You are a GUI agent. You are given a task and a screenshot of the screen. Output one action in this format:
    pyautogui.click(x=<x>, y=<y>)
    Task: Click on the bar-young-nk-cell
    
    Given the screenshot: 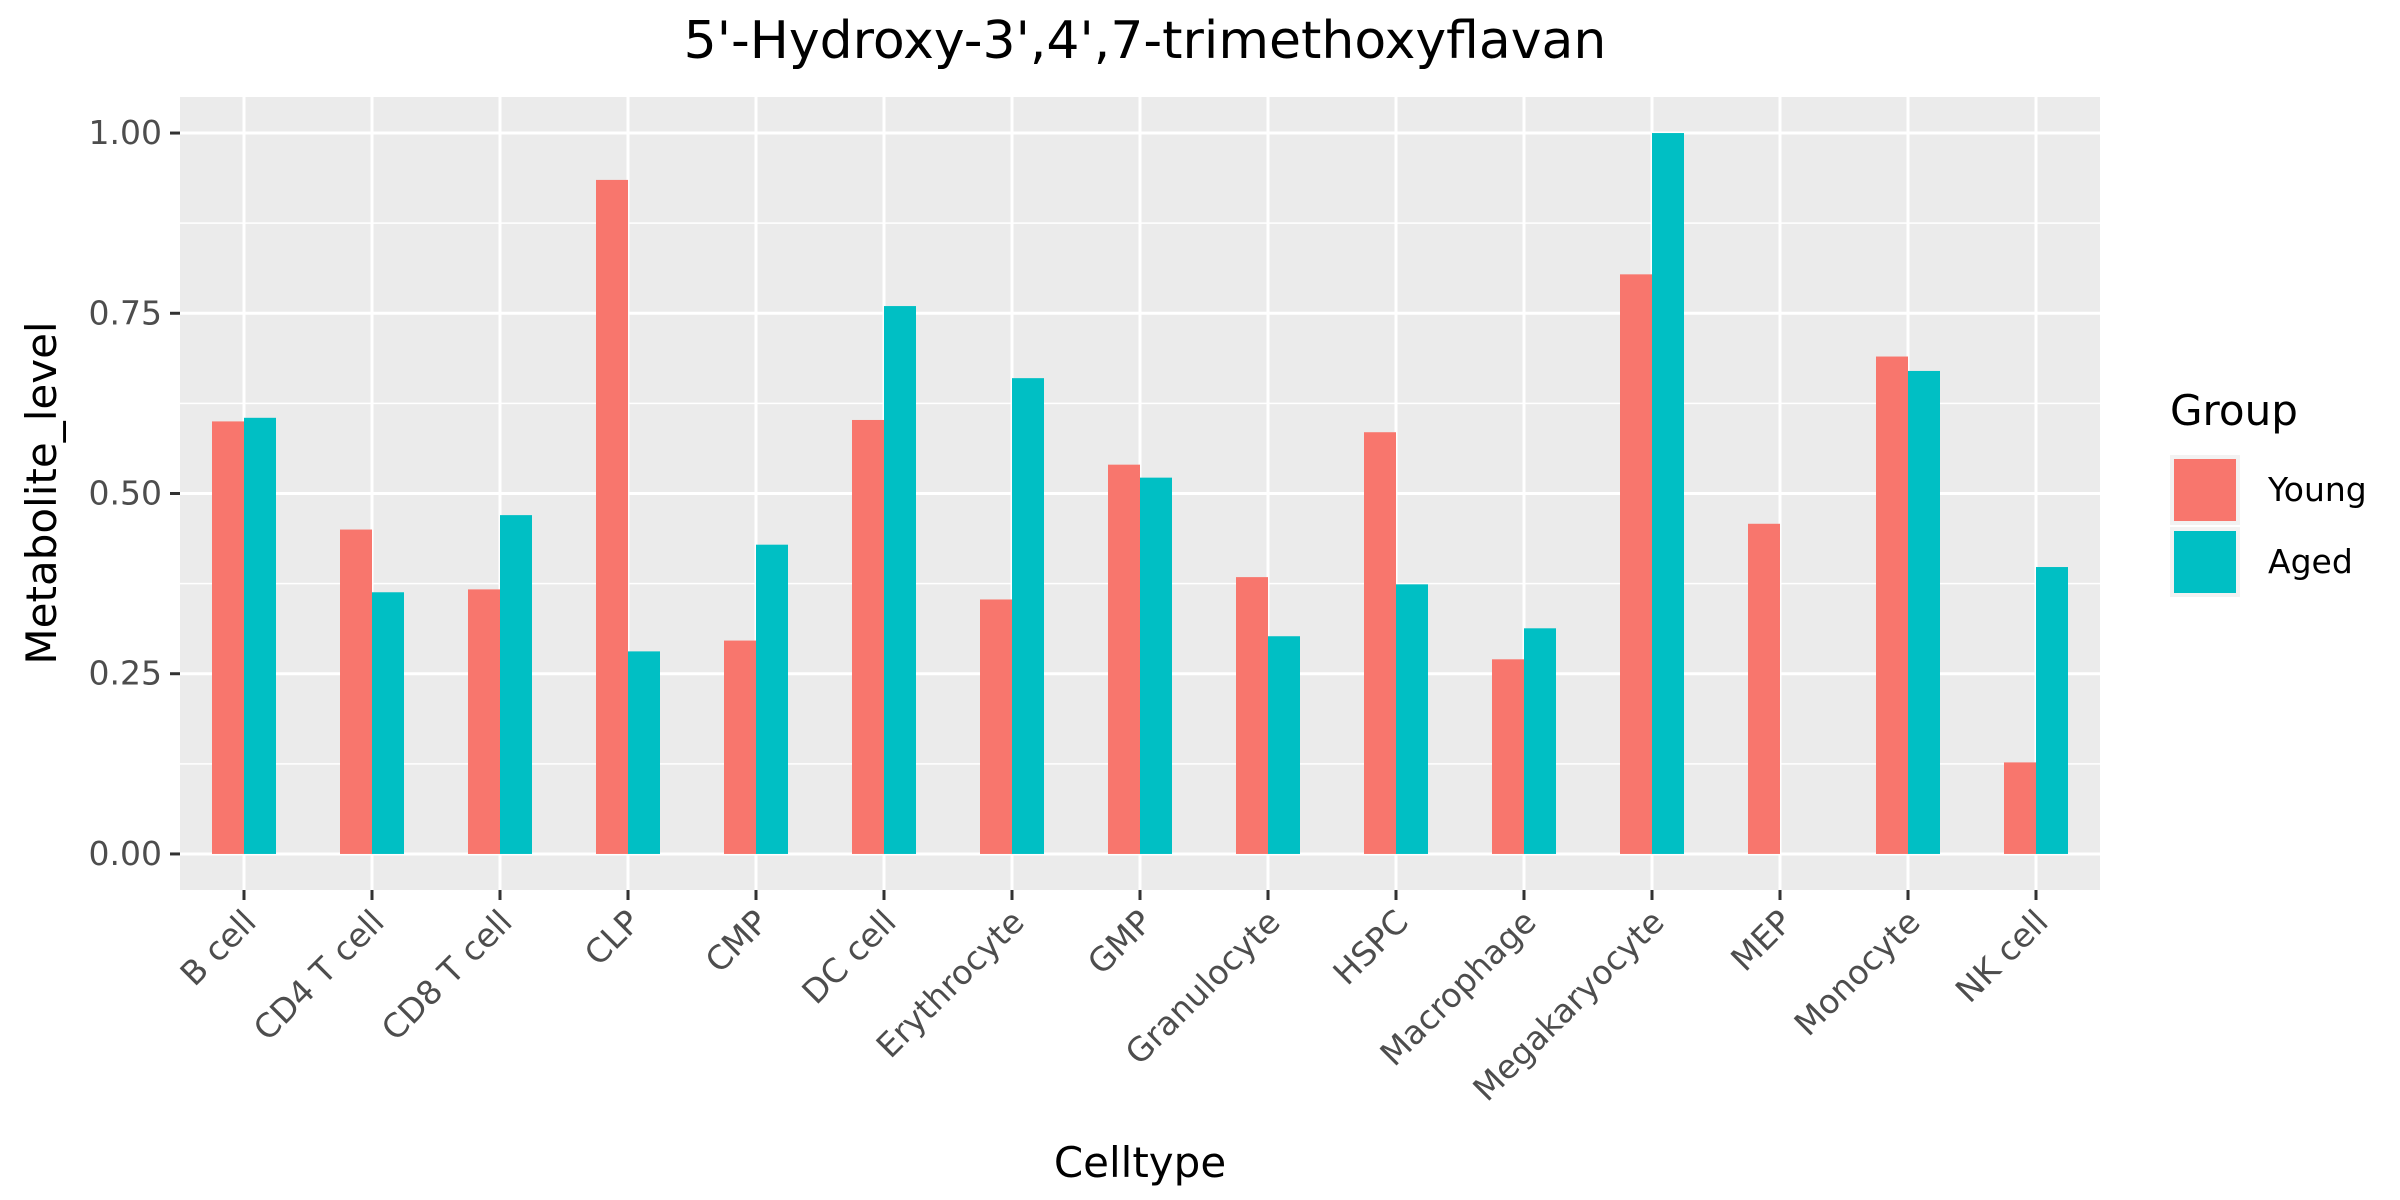 What is the action you would take?
    pyautogui.click(x=2020, y=808)
    